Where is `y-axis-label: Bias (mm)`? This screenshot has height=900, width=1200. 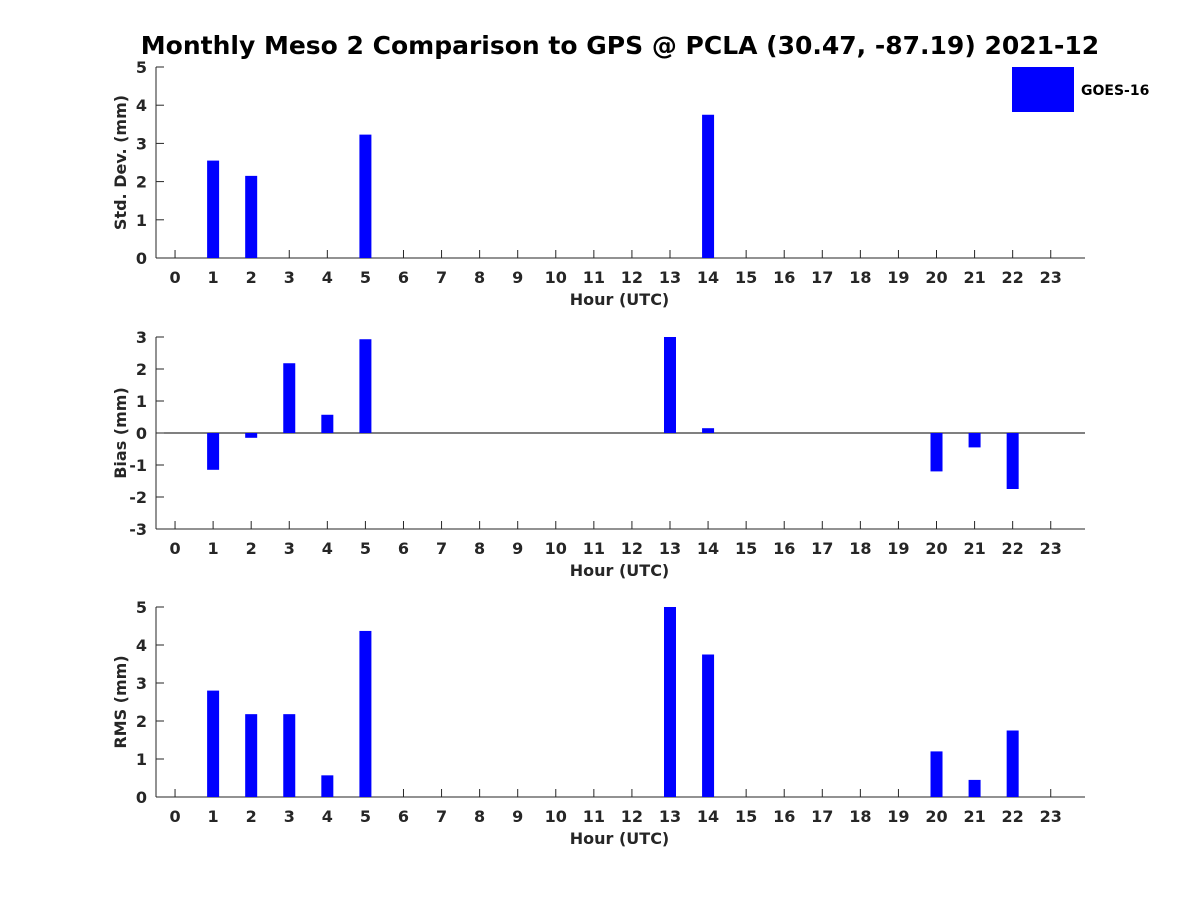 y-axis-label: Bias (mm) is located at coordinates (120, 433).